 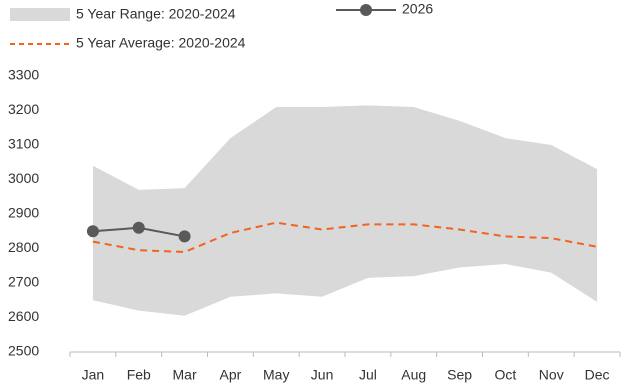 I want to click on x-tick-label: Jan, so click(x=93, y=375).